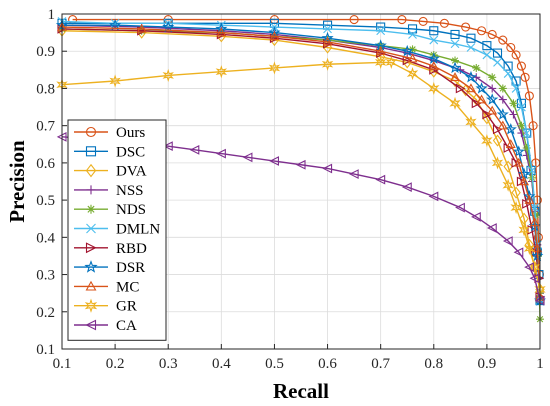 This screenshot has height=406, width=550. What do you see at coordinates (45, 238) in the screenshot?
I see `y-tick-label: 0.4` at bounding box center [45, 238].